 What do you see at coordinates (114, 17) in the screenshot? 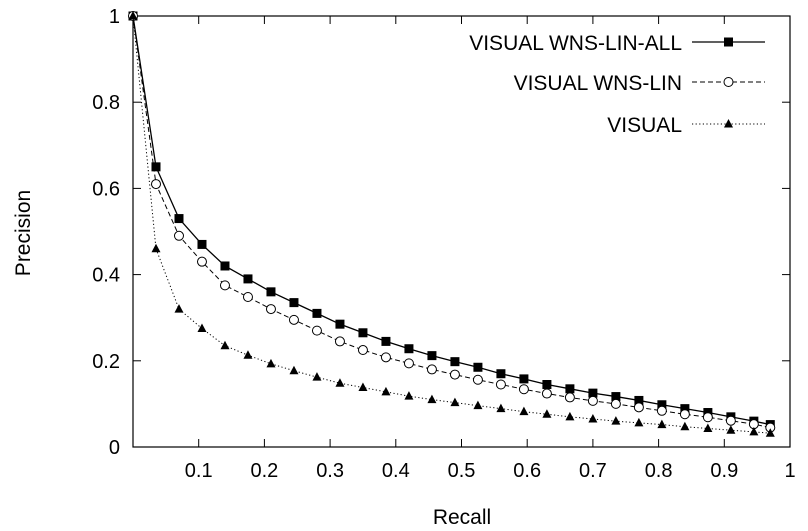
I see `y-tick-label: 1` at bounding box center [114, 17].